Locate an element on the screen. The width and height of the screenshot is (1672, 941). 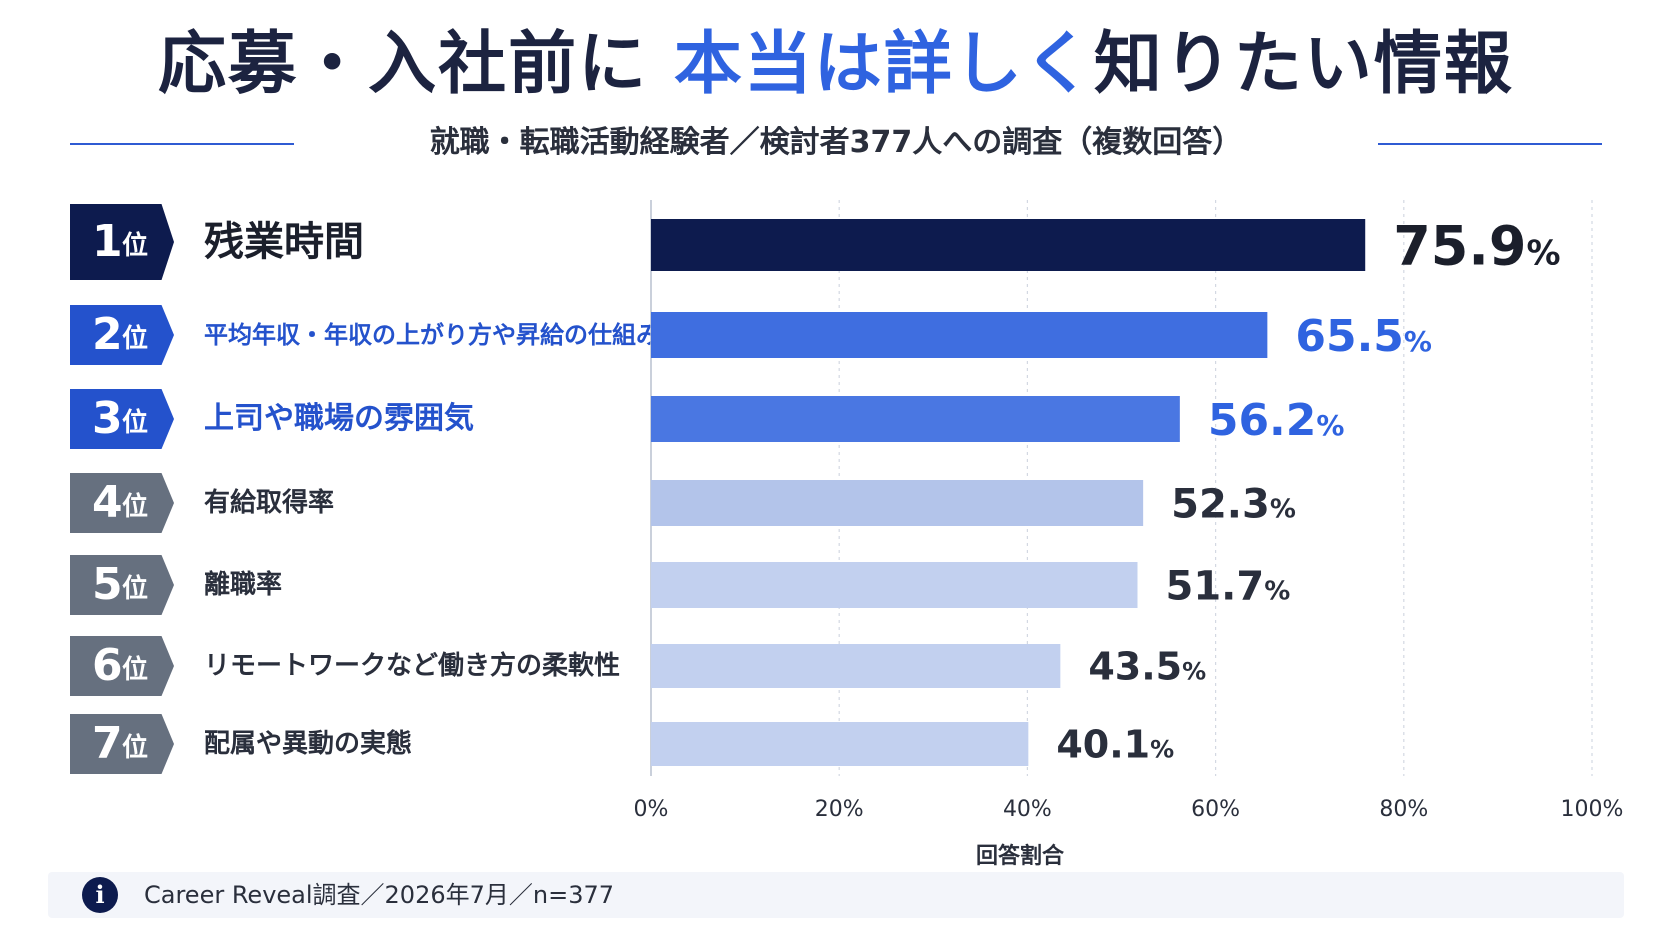
title-part-1: 応募・入社前に is located at coordinates (403, 64).